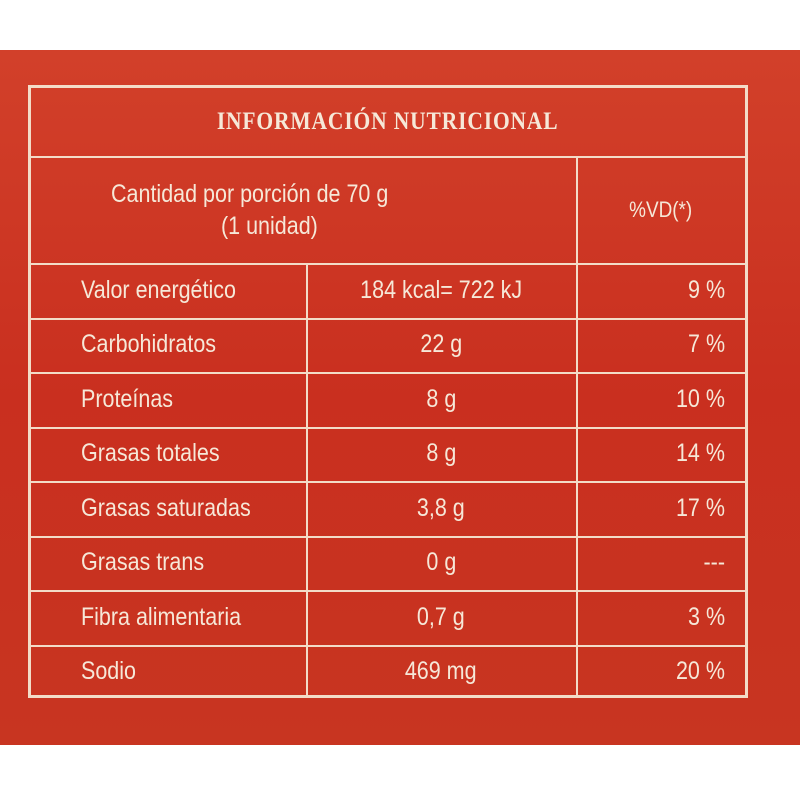 The width and height of the screenshot is (800, 800). I want to click on nutrient-text: Proteínas, so click(127, 398).